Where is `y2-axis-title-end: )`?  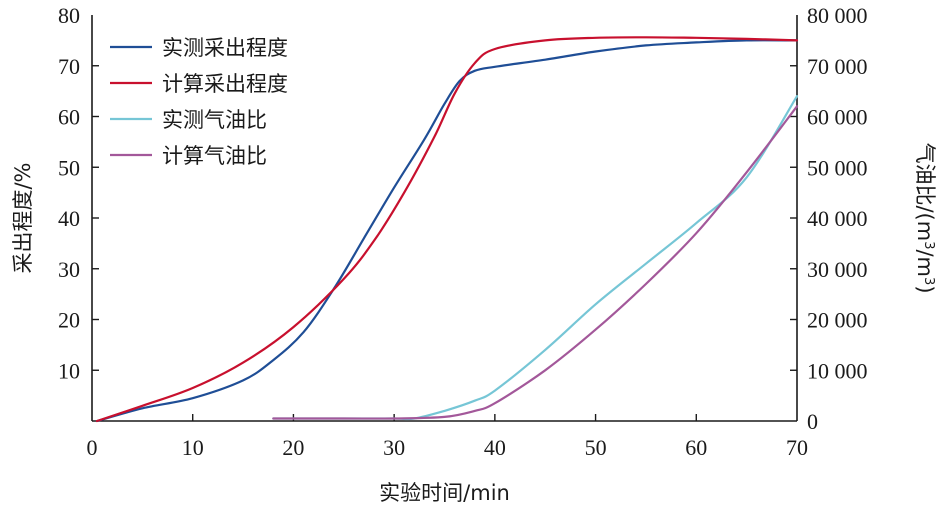
y2-axis-title-end: ) is located at coordinates (924, 289).